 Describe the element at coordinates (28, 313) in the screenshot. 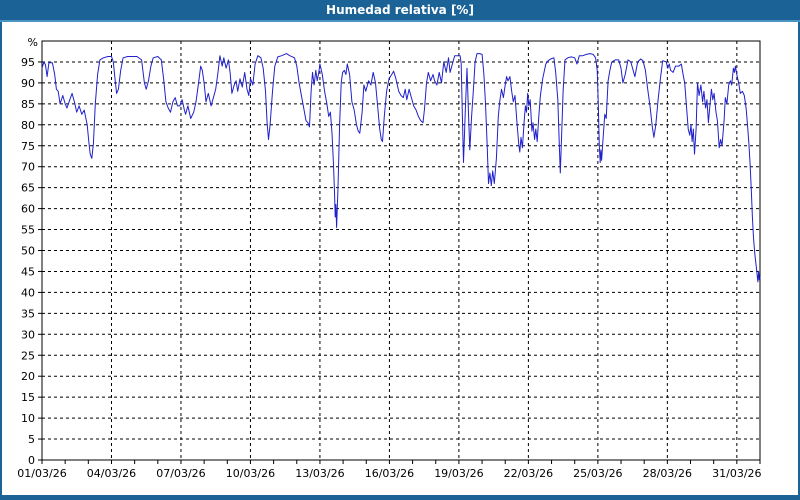

I see `svg-text: 35` at that location.